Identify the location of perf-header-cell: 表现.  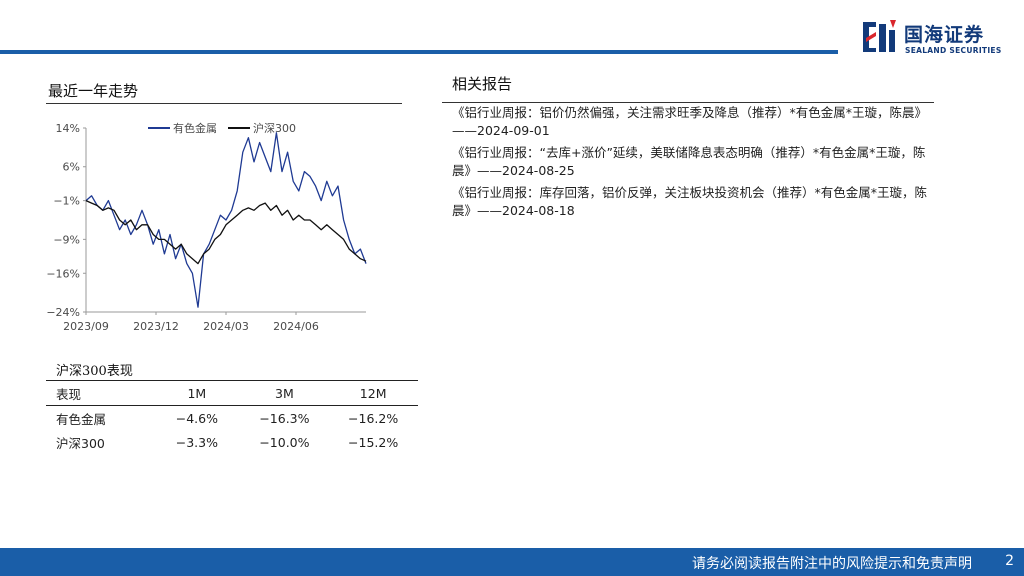
(100, 393).